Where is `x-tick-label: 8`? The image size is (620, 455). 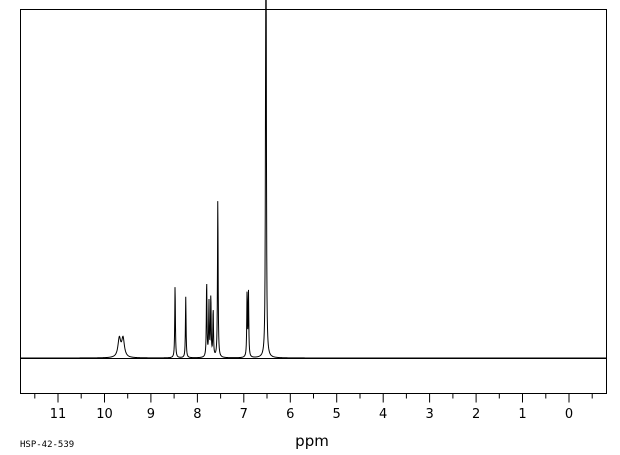 x-tick-label: 8 is located at coordinates (197, 414).